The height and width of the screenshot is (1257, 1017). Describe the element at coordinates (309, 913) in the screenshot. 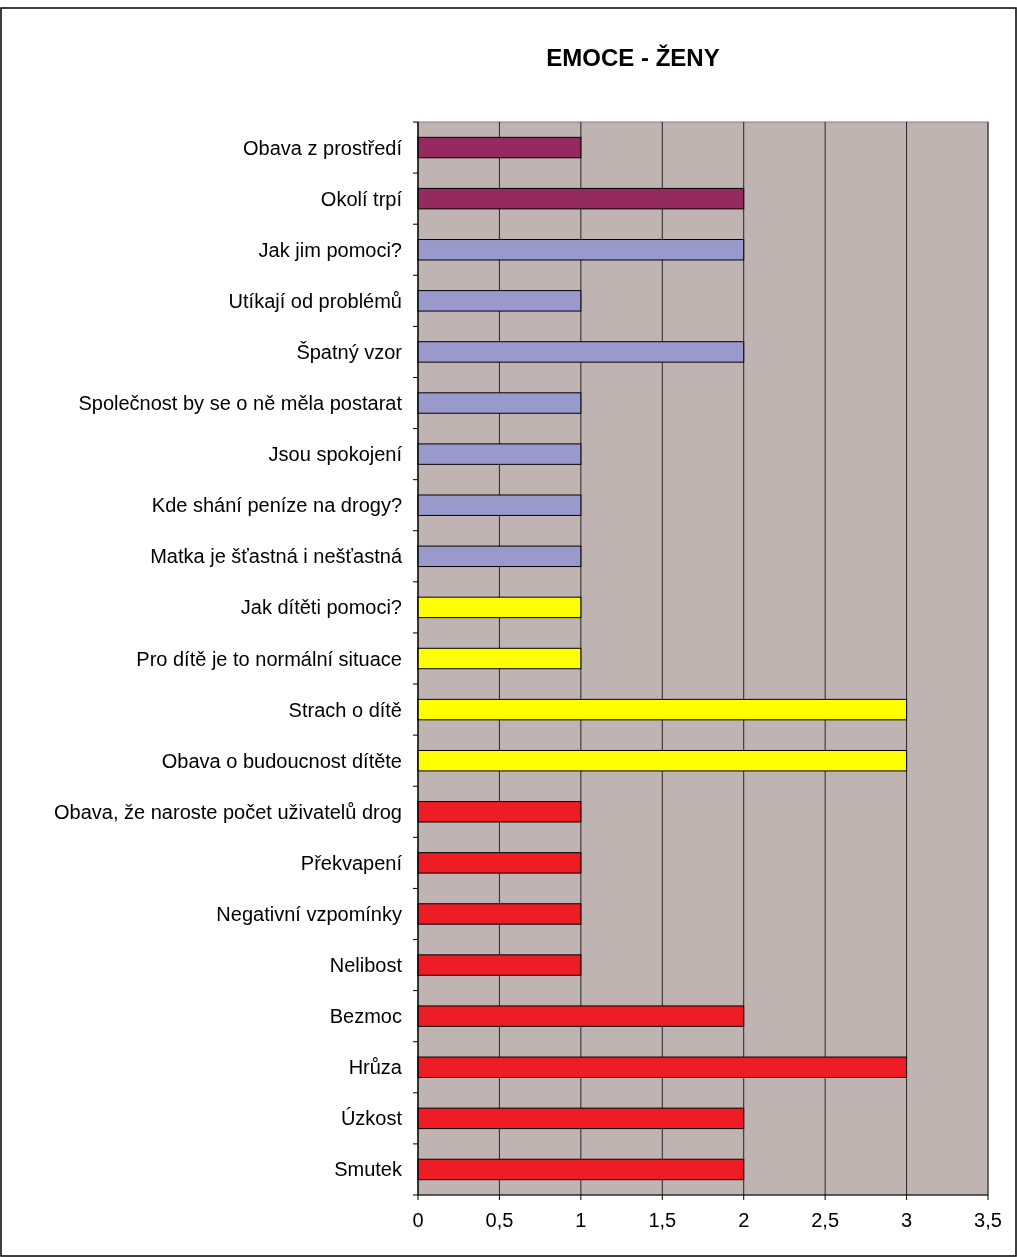

I see `y-tick-label: Negativní vzpomínky` at that location.